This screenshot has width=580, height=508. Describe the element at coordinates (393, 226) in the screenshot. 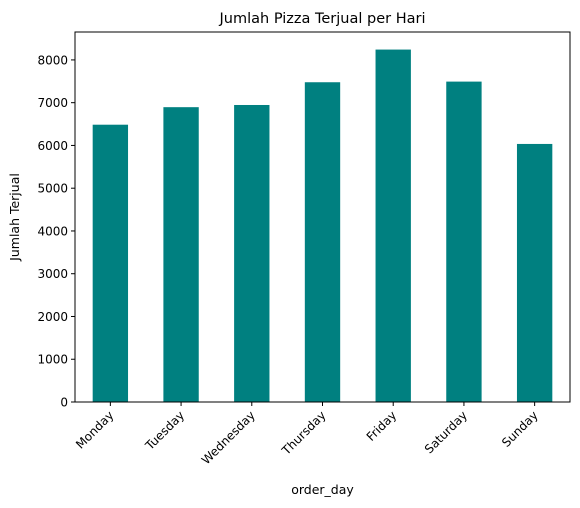

I see `bar-friday` at that location.